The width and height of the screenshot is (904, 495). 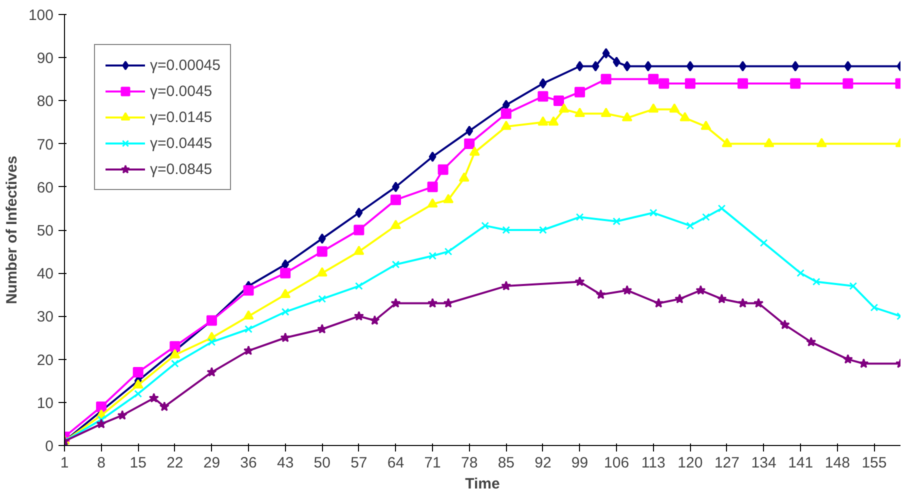 What do you see at coordinates (181, 143) in the screenshot?
I see `legend-label: γ=0.0445` at bounding box center [181, 143].